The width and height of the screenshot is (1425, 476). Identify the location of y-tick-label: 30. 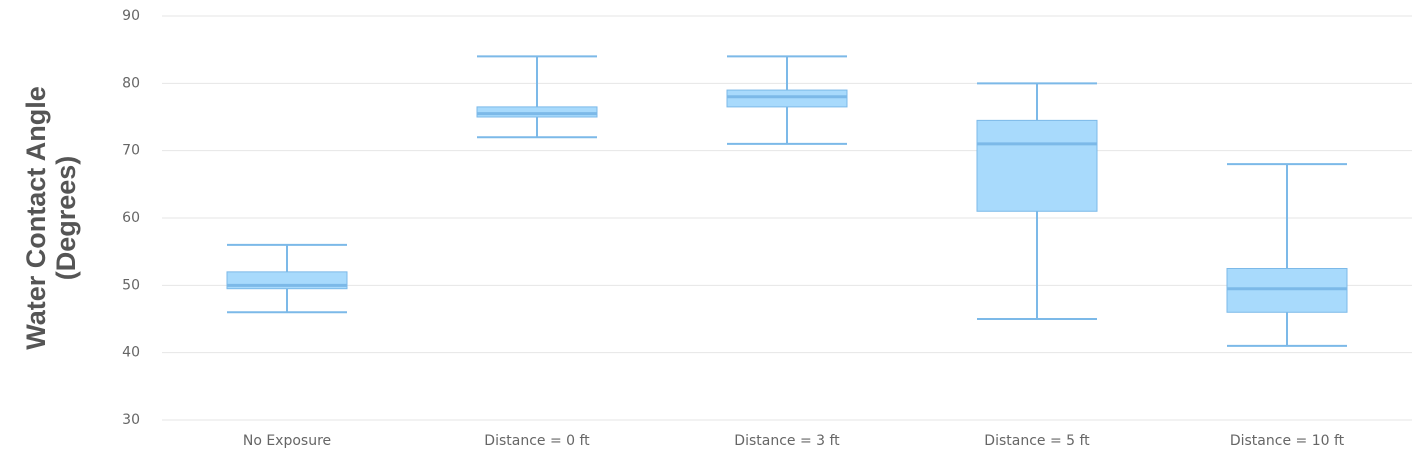
(131, 420).